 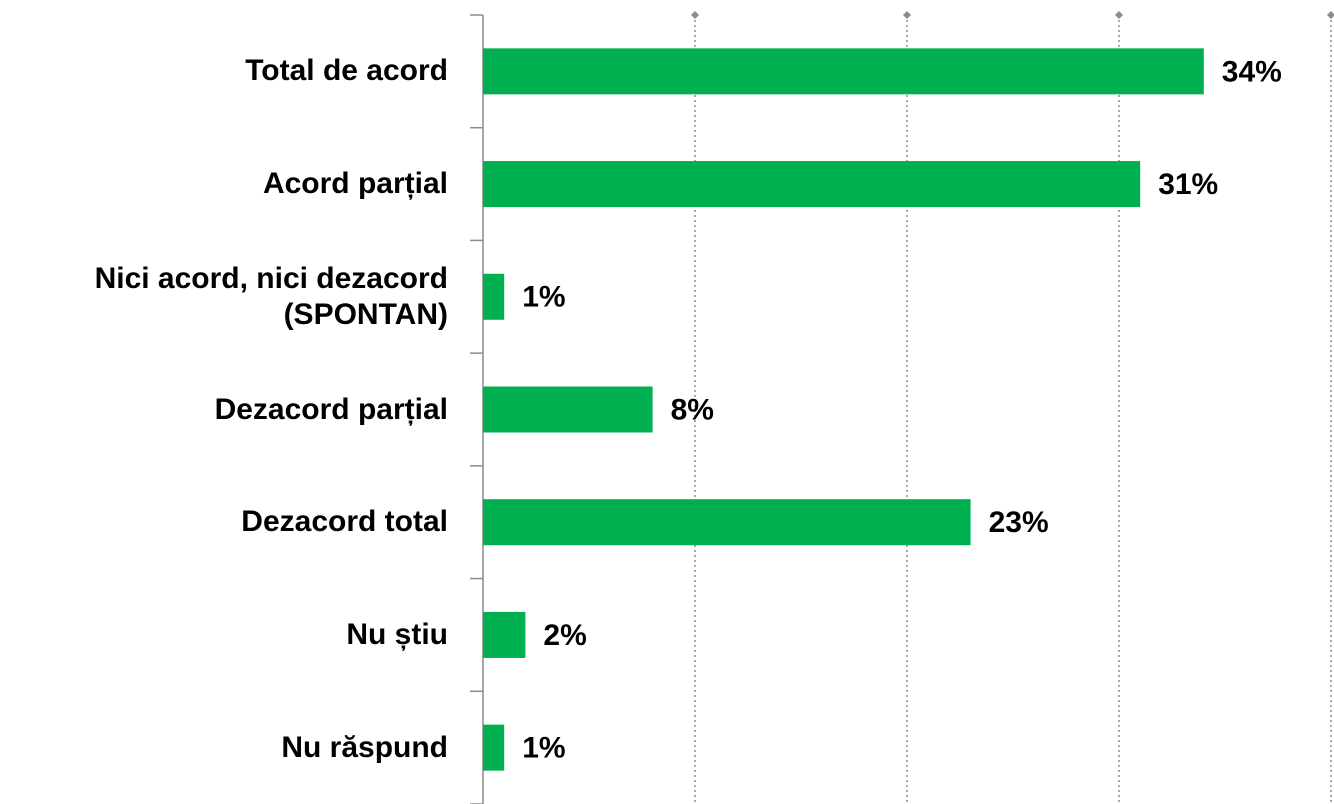 I want to click on value-label: 8%, so click(x=692, y=409).